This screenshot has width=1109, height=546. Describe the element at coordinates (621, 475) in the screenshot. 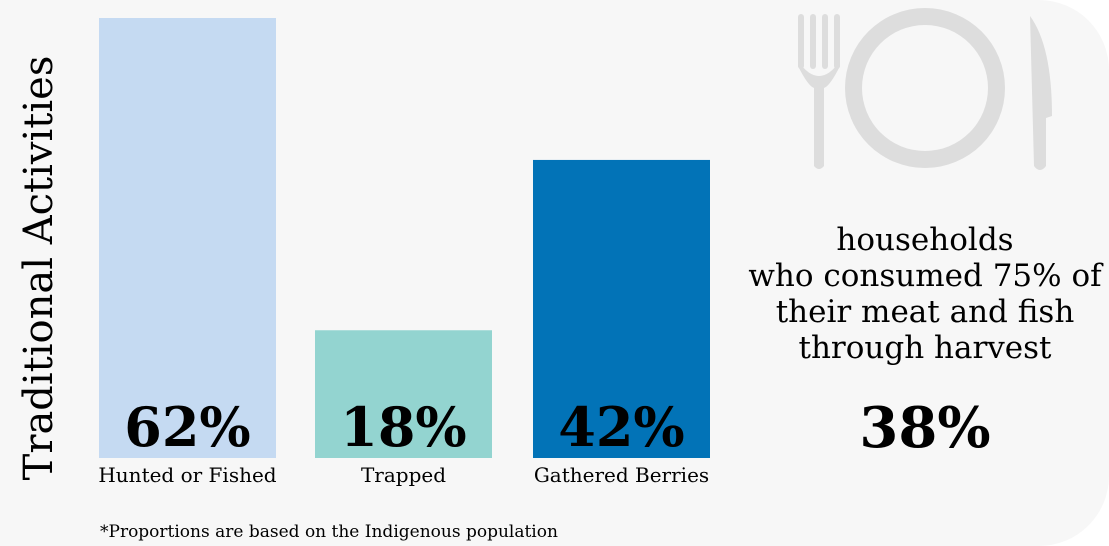

I see `category-label: Gathered Berries` at that location.